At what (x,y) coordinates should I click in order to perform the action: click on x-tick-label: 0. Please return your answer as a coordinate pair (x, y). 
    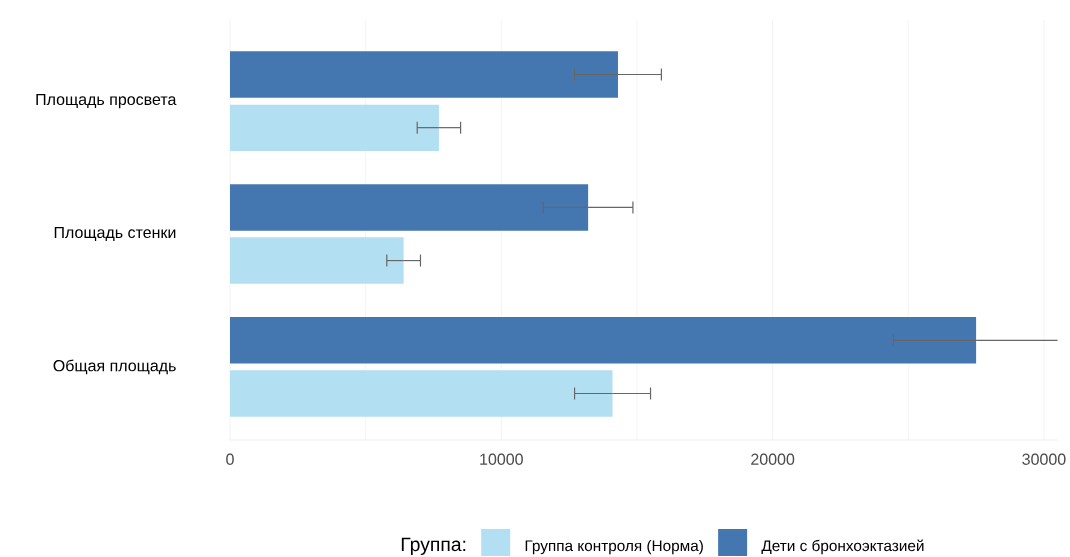
    Looking at the image, I should click on (230, 459).